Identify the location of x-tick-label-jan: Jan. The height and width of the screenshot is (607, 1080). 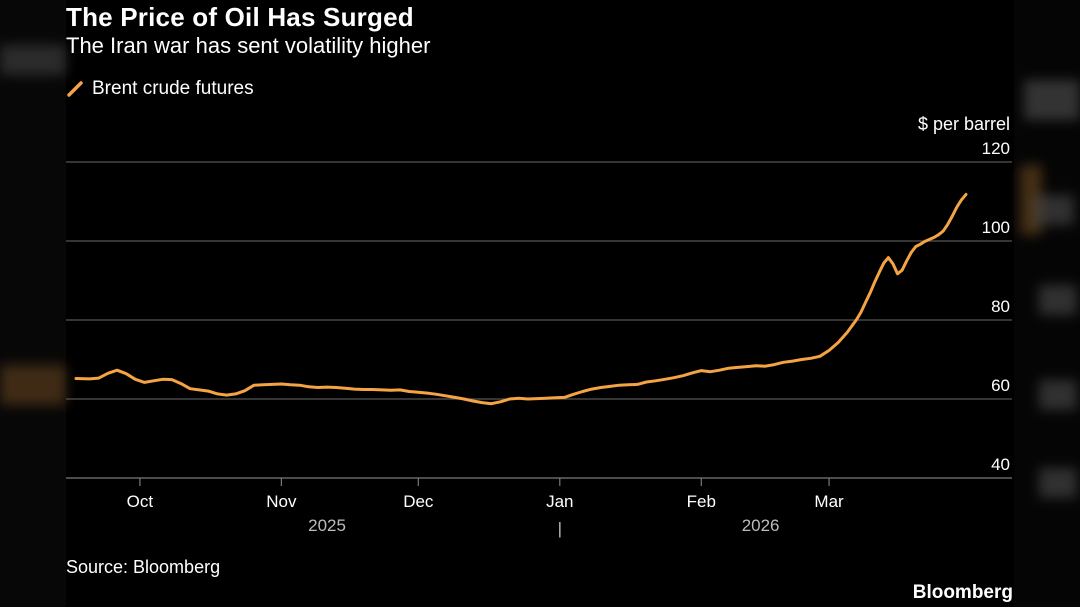
(559, 501).